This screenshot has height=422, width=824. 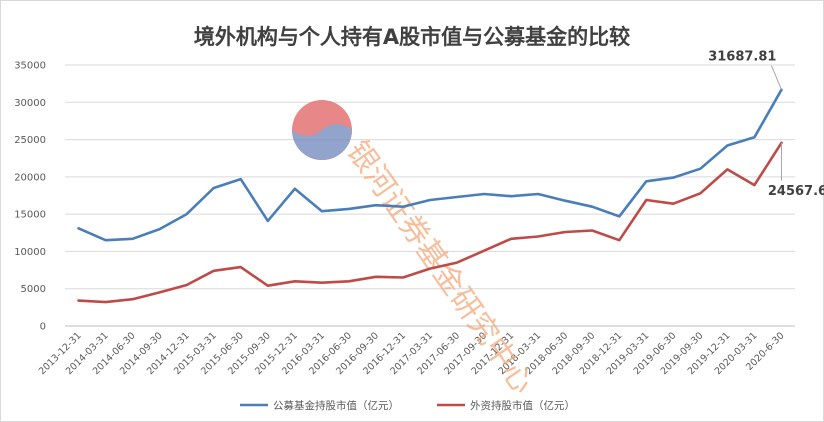 What do you see at coordinates (522, 405) in the screenshot?
I see `legend-label: 外资持股市值（亿元）` at bounding box center [522, 405].